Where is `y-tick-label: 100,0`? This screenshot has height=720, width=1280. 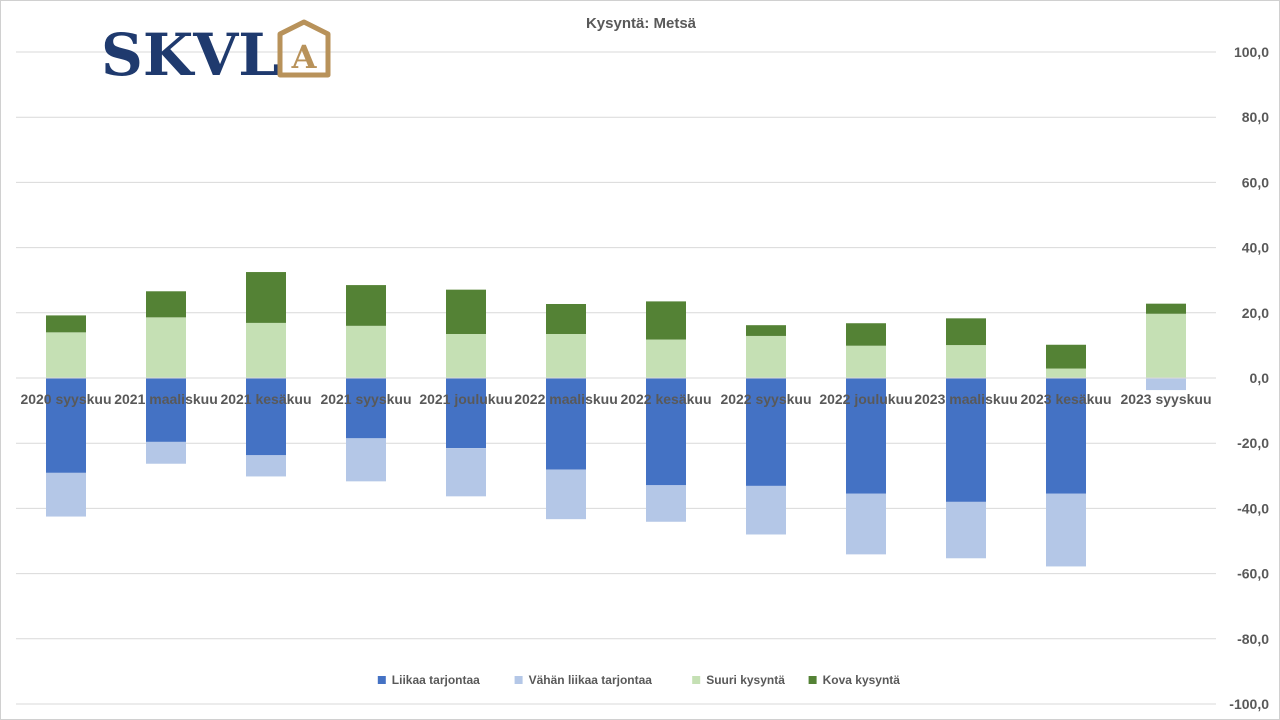
y-tick-label: 100,0 is located at coordinates (1251, 52).